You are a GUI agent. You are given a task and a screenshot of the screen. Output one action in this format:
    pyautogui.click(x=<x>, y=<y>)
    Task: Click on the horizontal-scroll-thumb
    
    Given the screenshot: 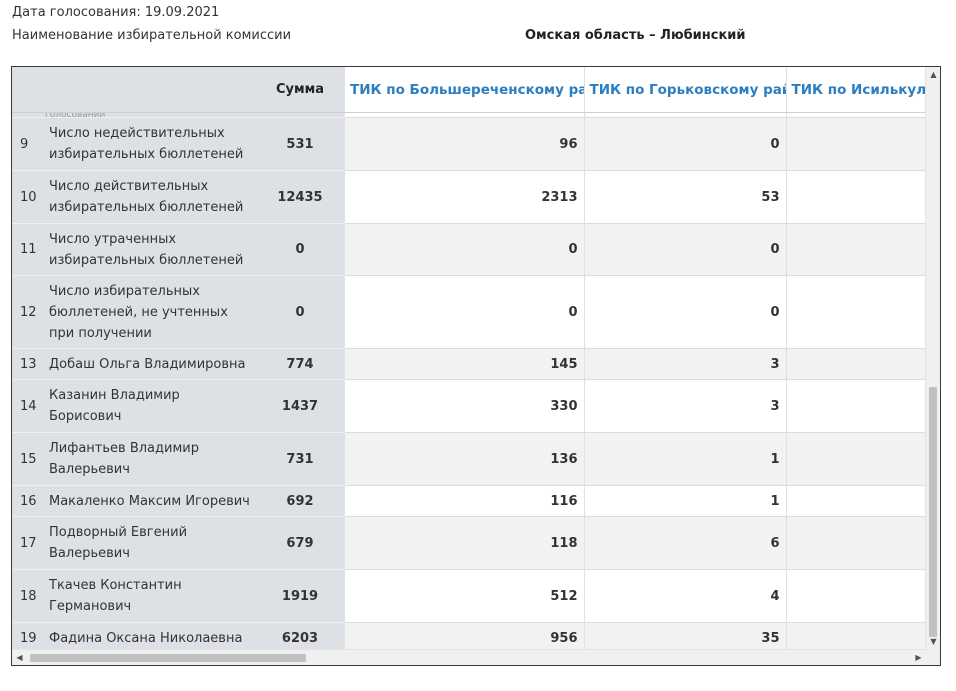 What is the action you would take?
    pyautogui.click(x=168, y=658)
    